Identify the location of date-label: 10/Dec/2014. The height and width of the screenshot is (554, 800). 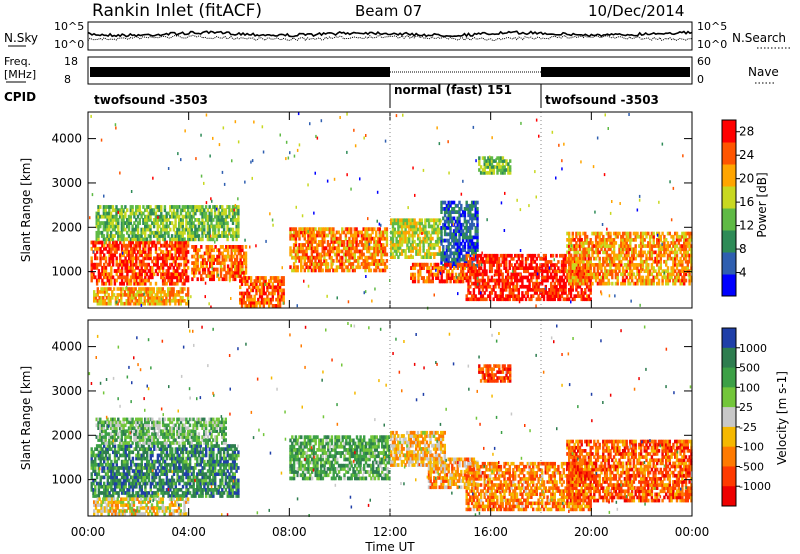
(636, 11).